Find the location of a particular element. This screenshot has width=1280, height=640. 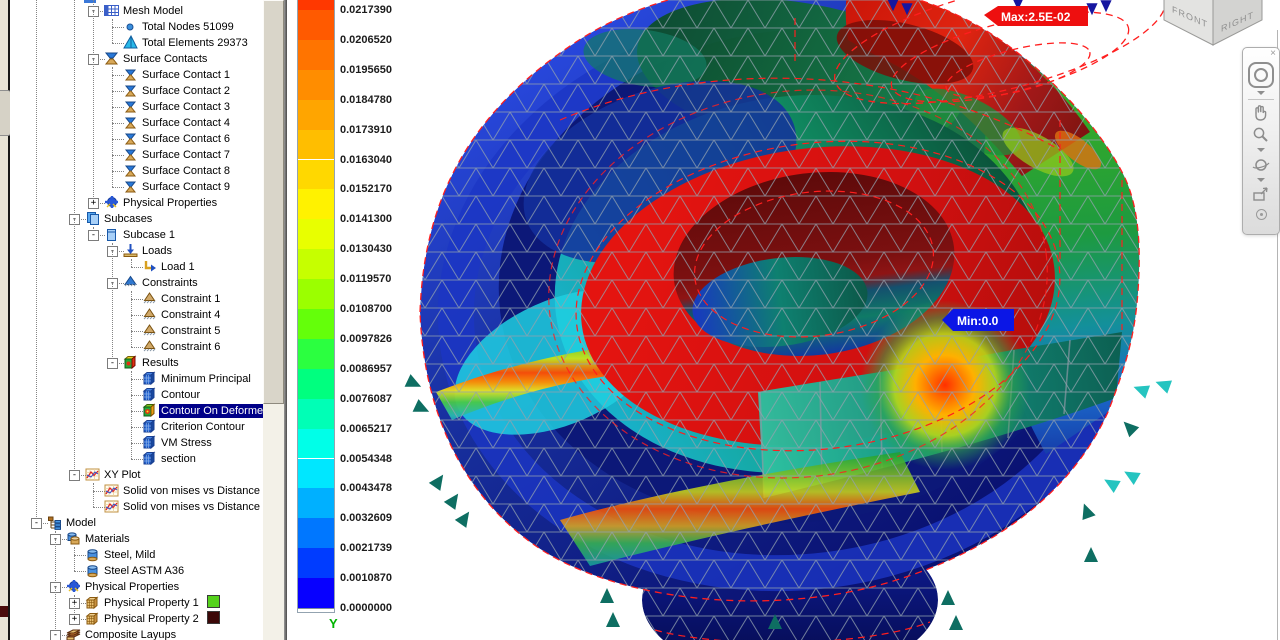

tree-item-label: Materials is located at coordinates (107, 539).